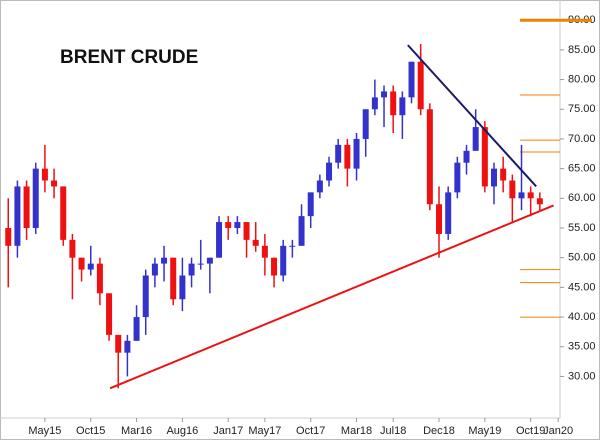  Describe the element at coordinates (582, 287) in the screenshot. I see `y-tick-label: 45.00` at that location.